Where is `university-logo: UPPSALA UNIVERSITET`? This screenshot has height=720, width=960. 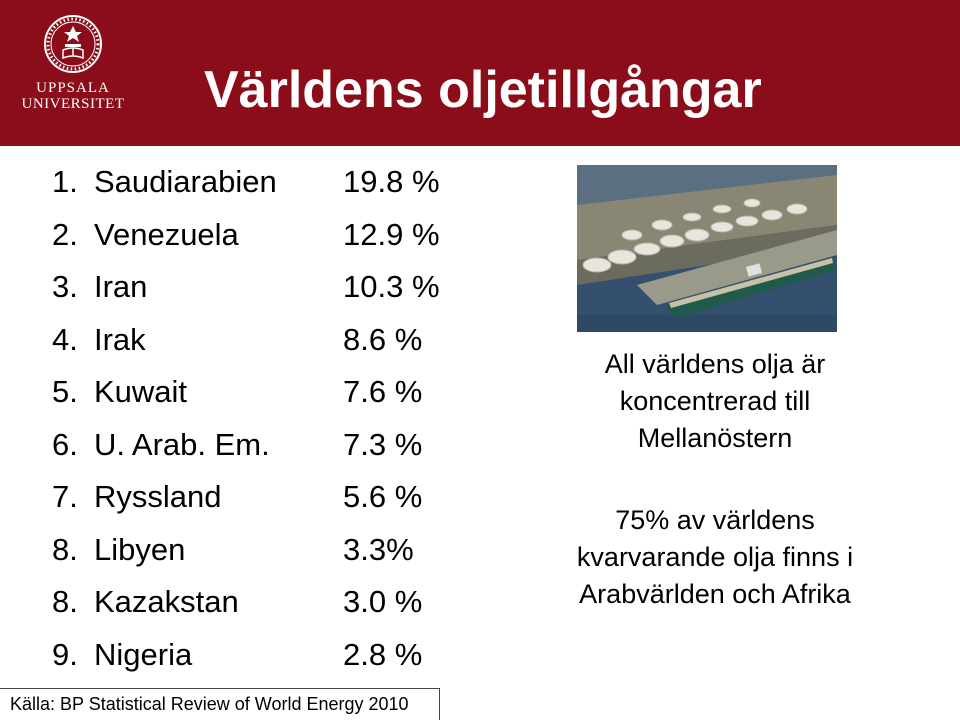
university-logo: UPPSALA UNIVERSITET is located at coordinates (73, 70).